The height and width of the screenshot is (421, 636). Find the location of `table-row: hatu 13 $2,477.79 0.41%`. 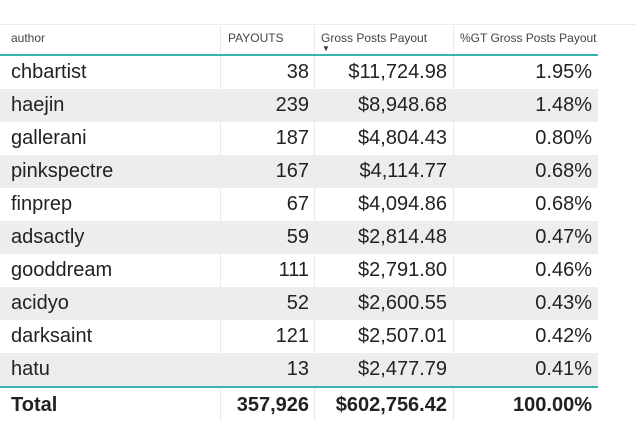

table-row: hatu 13 $2,477.79 0.41% is located at coordinates (299, 369).